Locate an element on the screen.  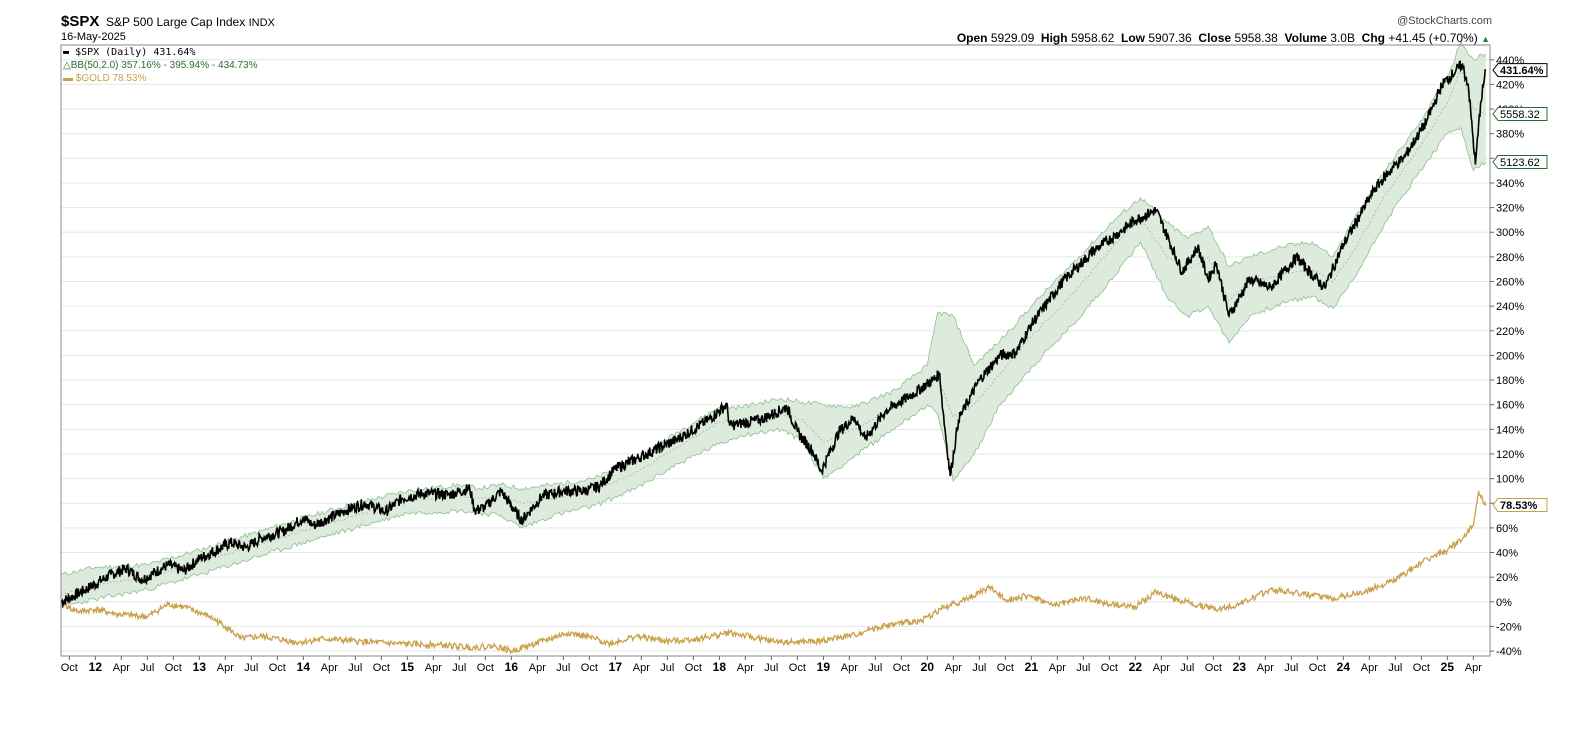
high-value: 5958.62 is located at coordinates (1092, 38).